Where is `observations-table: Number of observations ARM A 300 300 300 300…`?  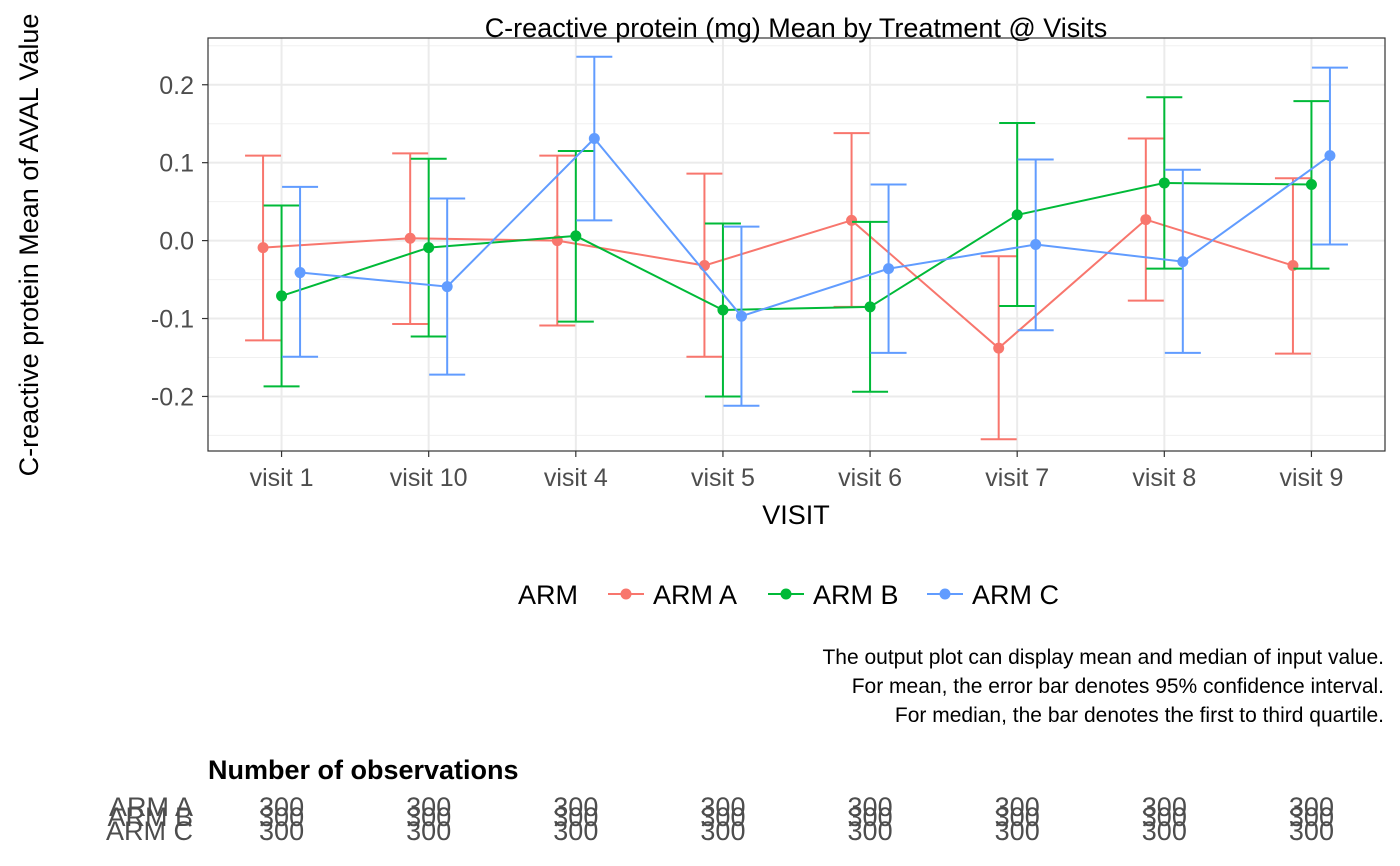
observations-table: Number of observations ARM A 300 300 300 300… is located at coordinates (720, 800).